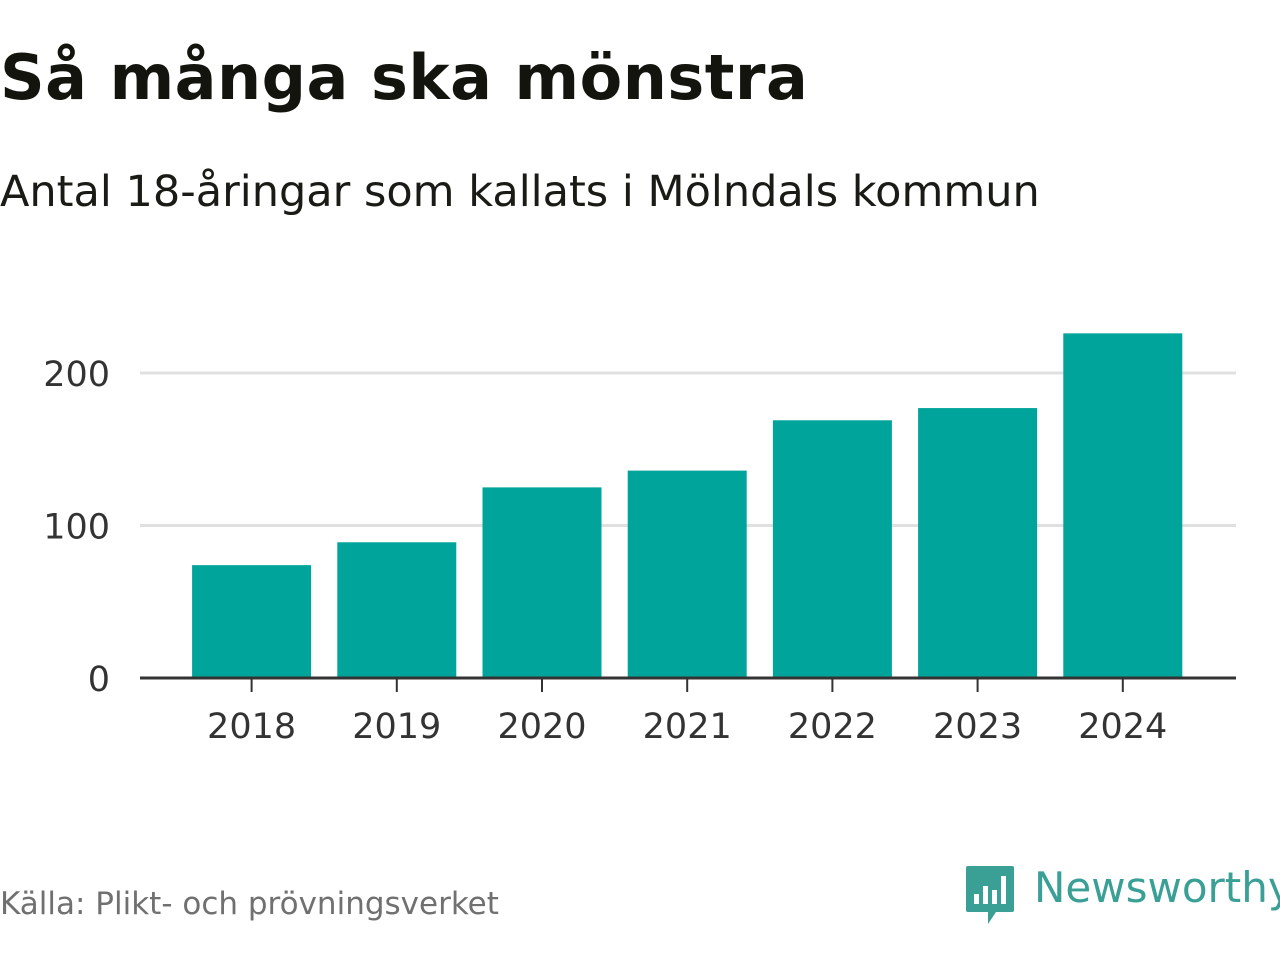  What do you see at coordinates (832, 727) in the screenshot?
I see `x-tick-label-2022: 2022` at bounding box center [832, 727].